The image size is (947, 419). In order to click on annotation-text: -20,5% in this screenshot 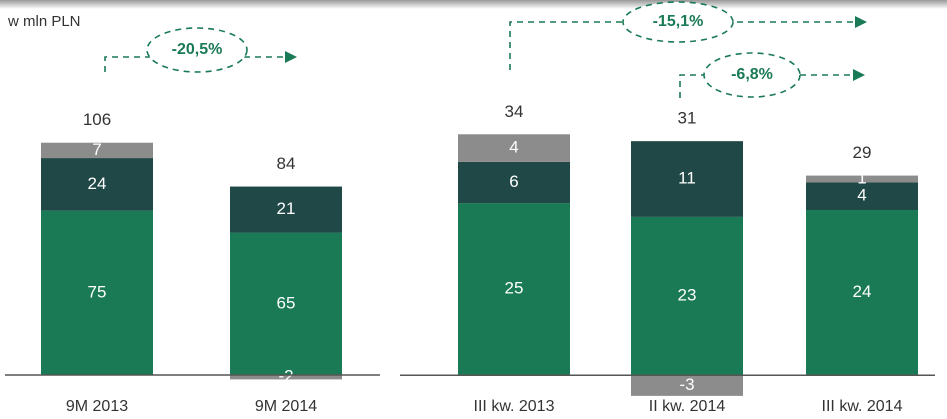, I will do `click(197, 49)`.